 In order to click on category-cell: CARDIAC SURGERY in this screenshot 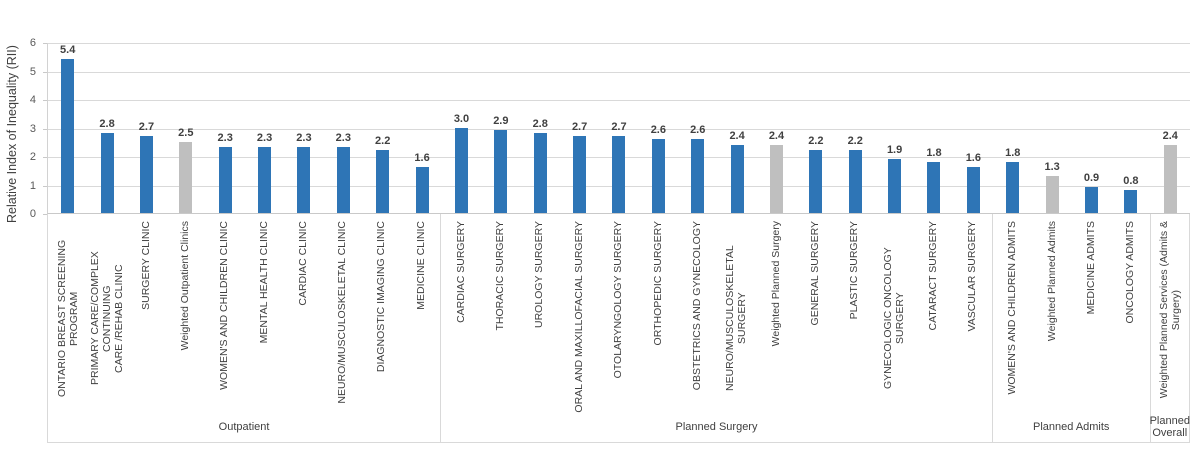, I will do `click(460, 315)`.